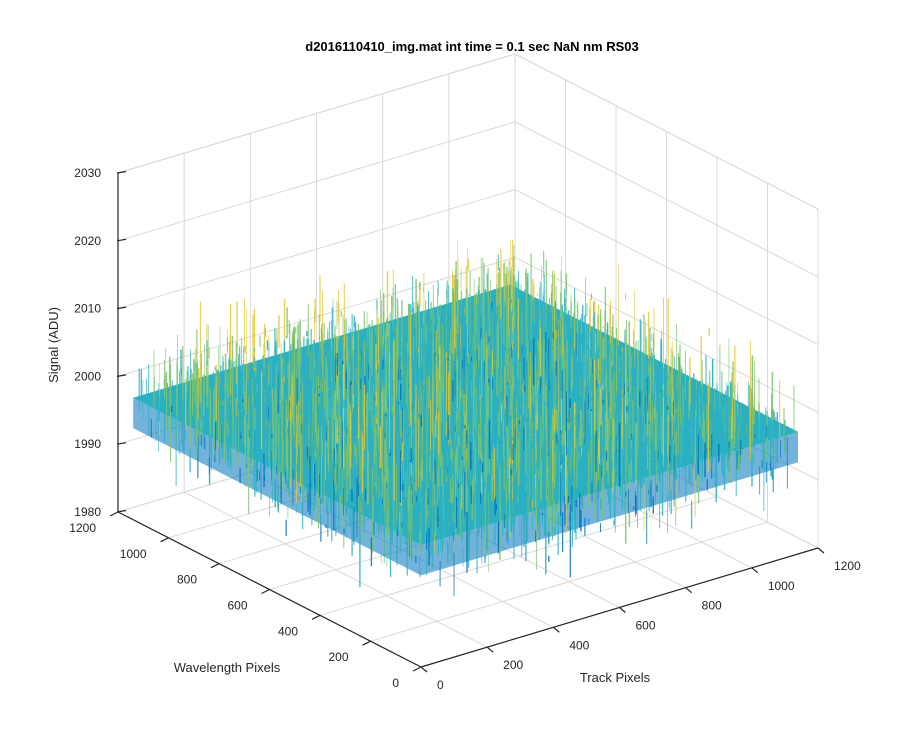 The image size is (900, 750). Describe the element at coordinates (847, 566) in the screenshot. I see `x-tick-label: 1200` at that location.